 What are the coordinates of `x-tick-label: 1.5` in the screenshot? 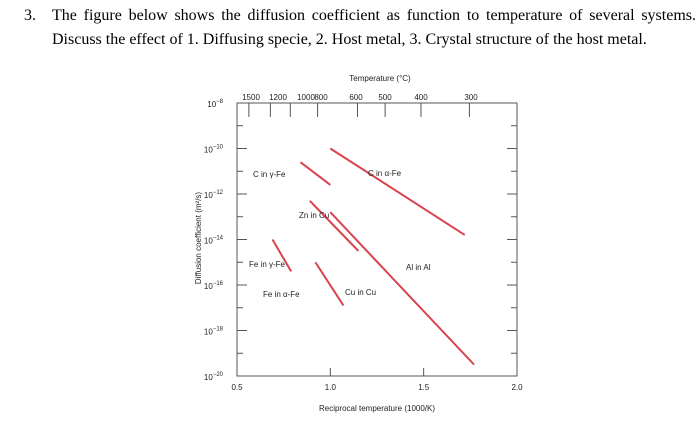 It's located at (424, 387).